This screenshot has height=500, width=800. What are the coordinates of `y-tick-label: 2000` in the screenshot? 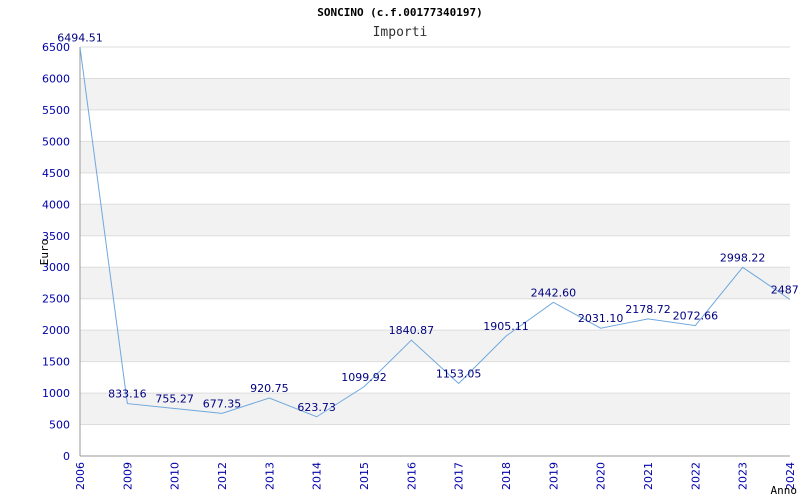 It's located at (56, 330).